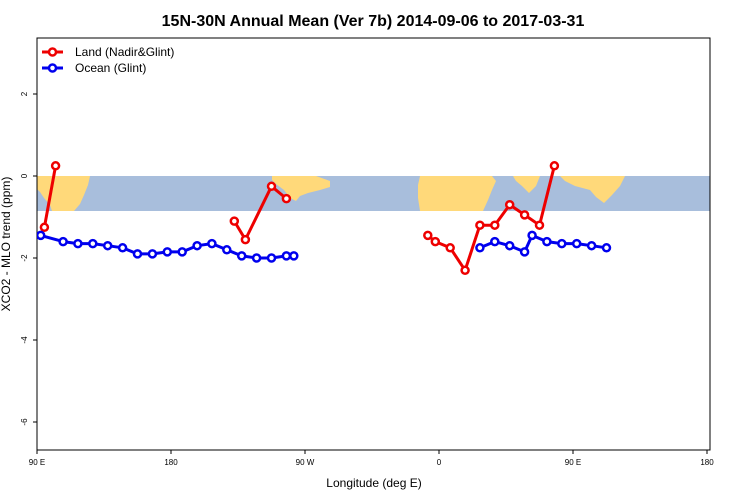 The width and height of the screenshot is (750, 500). Describe the element at coordinates (526, 184) in the screenshot. I see `india-land` at that location.